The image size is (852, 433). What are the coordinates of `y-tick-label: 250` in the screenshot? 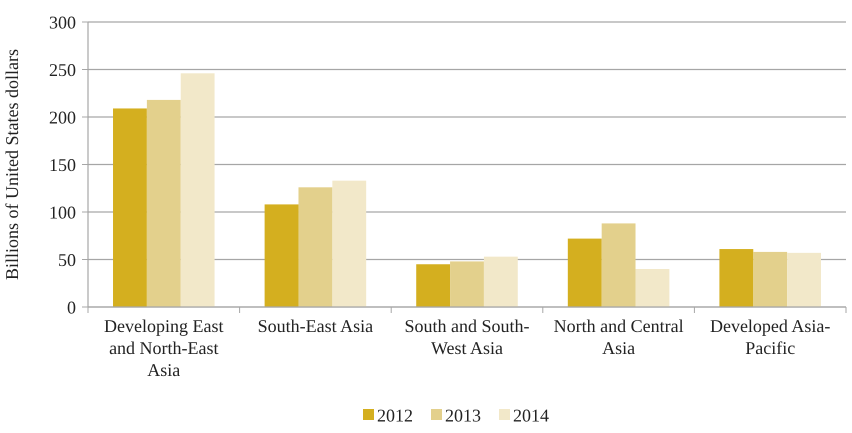 It's located at (62, 70).